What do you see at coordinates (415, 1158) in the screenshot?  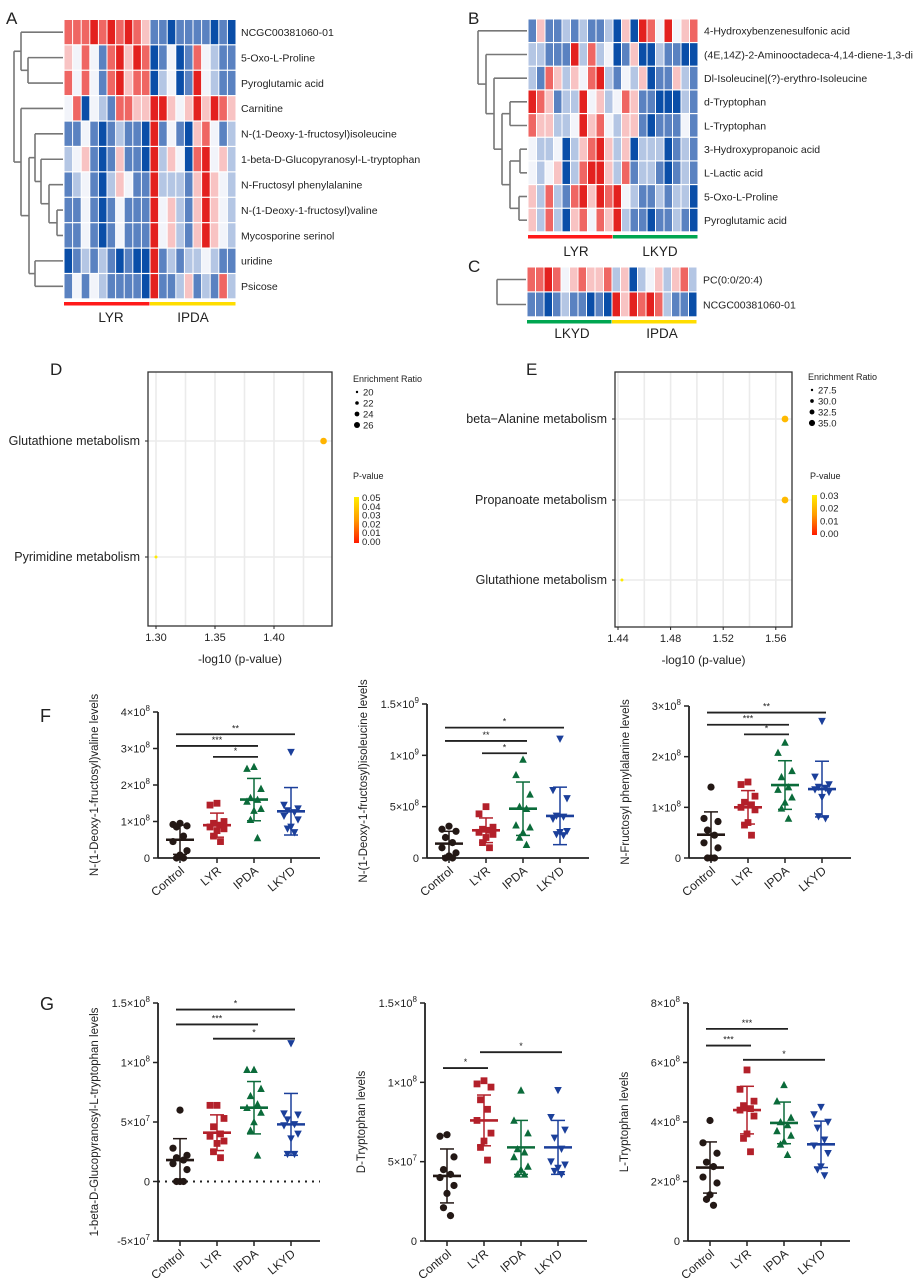 I see `y-tick-exponent: 7` at bounding box center [415, 1158].